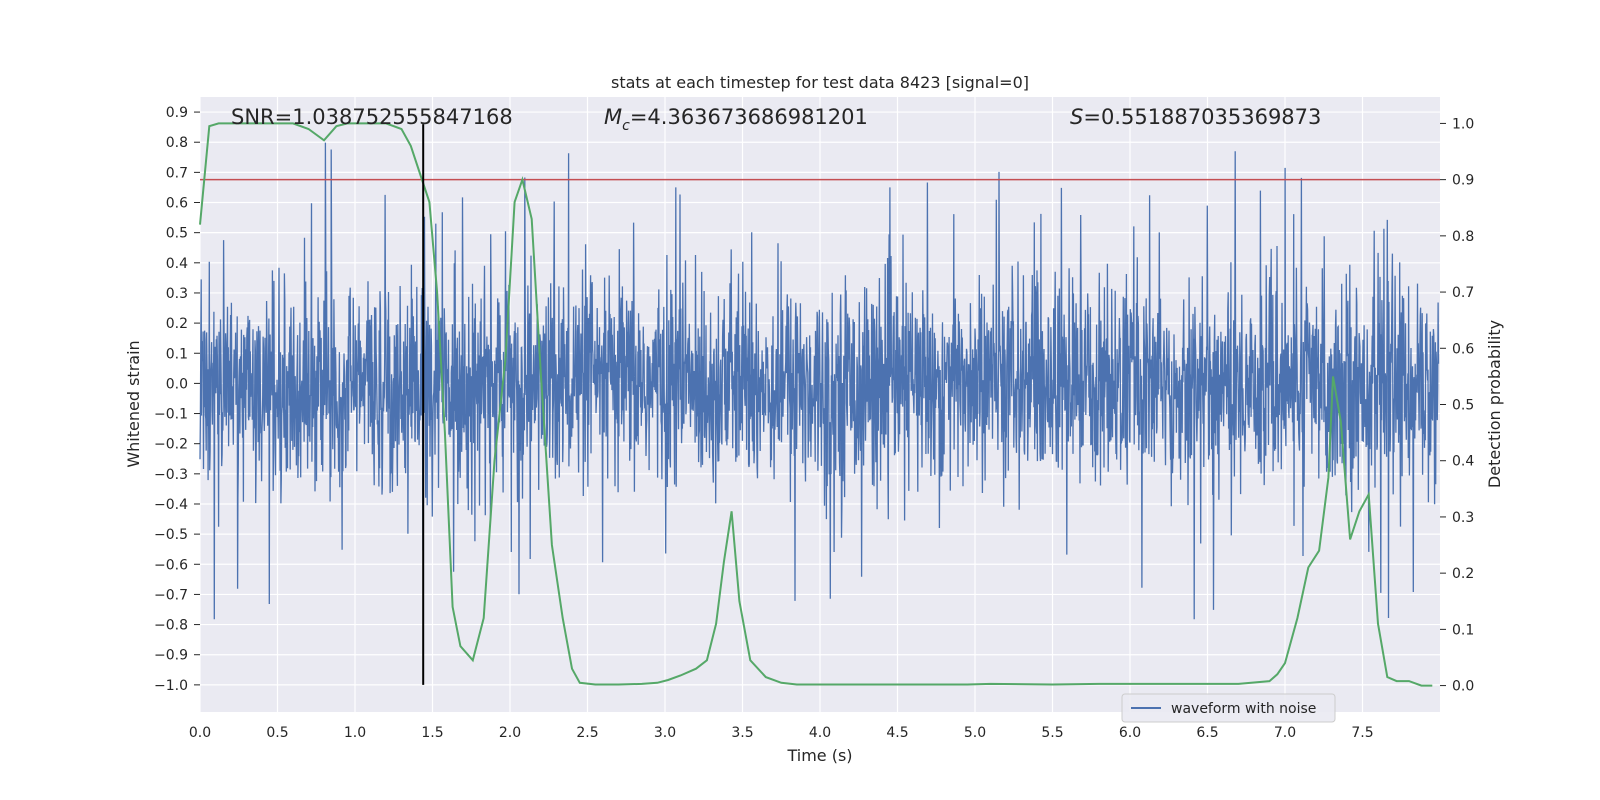 Image resolution: width=1600 pixels, height=800 pixels. What do you see at coordinates (1463, 518) in the screenshot?
I see `y-right-tick-label: 0.3` at bounding box center [1463, 518].